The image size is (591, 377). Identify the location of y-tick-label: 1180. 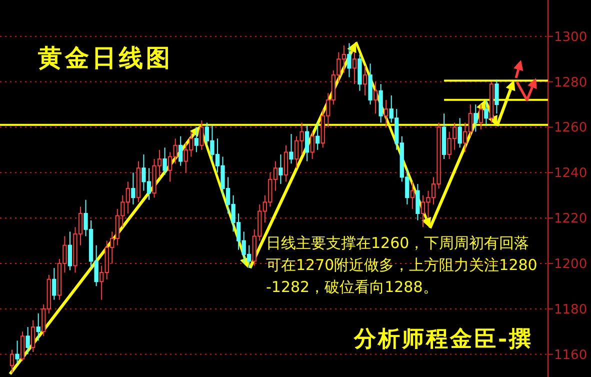
(571, 310).